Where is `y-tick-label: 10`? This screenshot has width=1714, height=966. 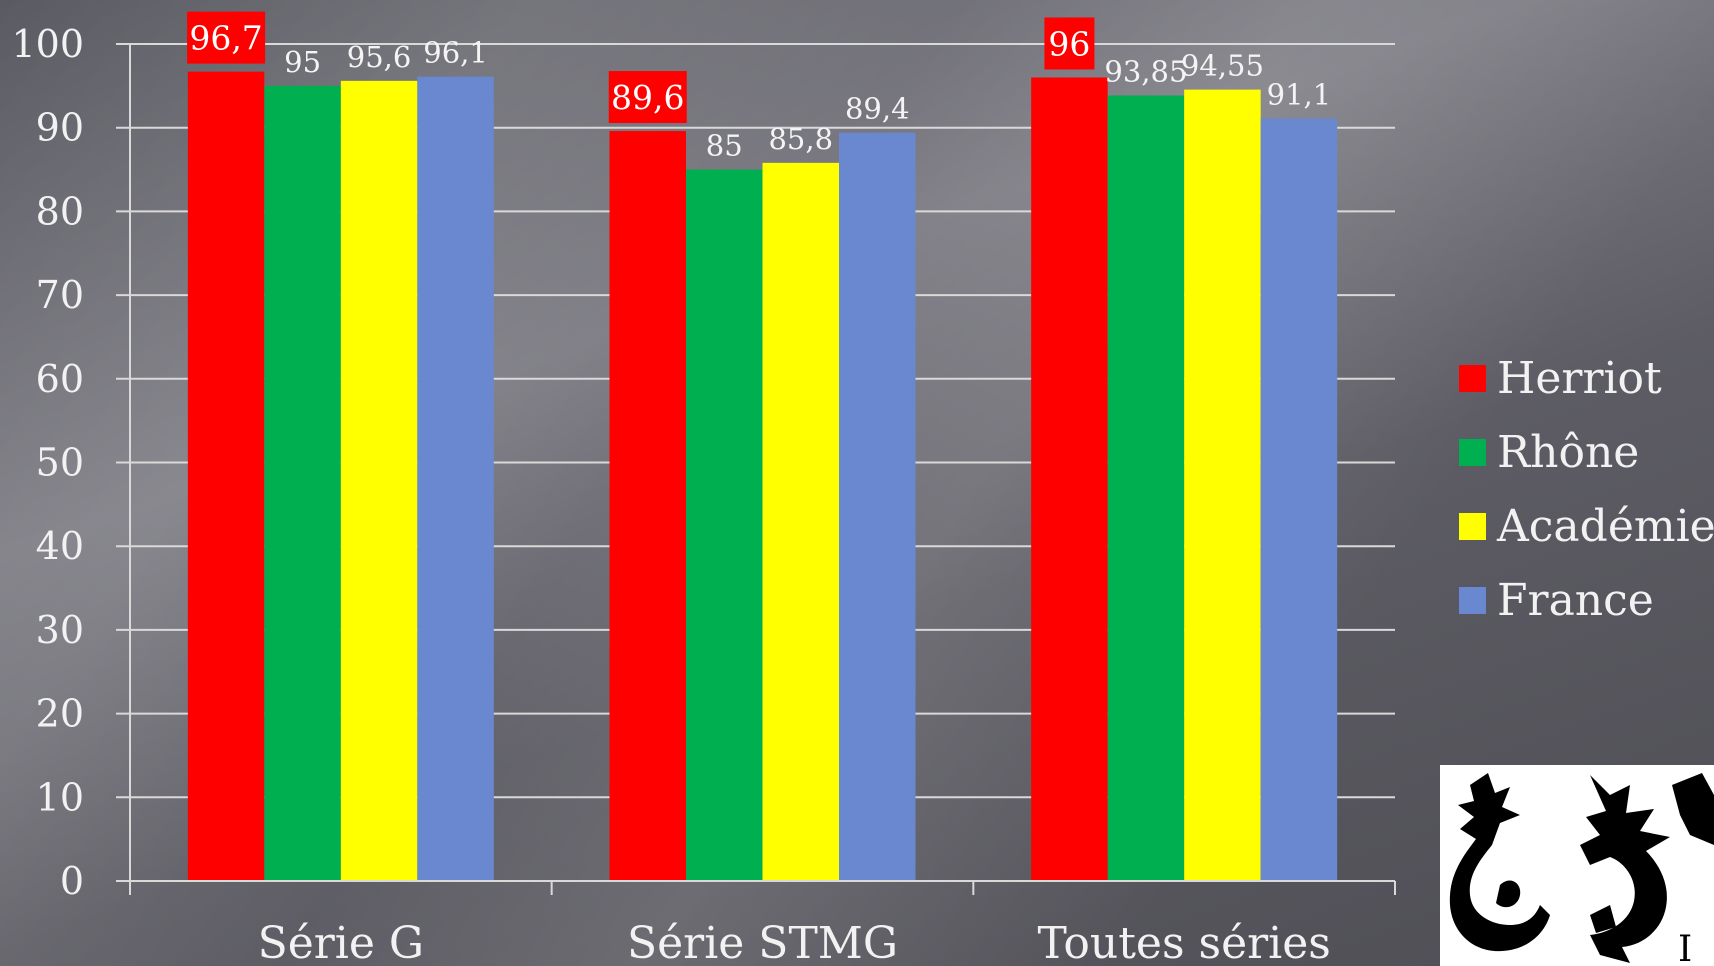 y-tick-label: 10 is located at coordinates (60, 797).